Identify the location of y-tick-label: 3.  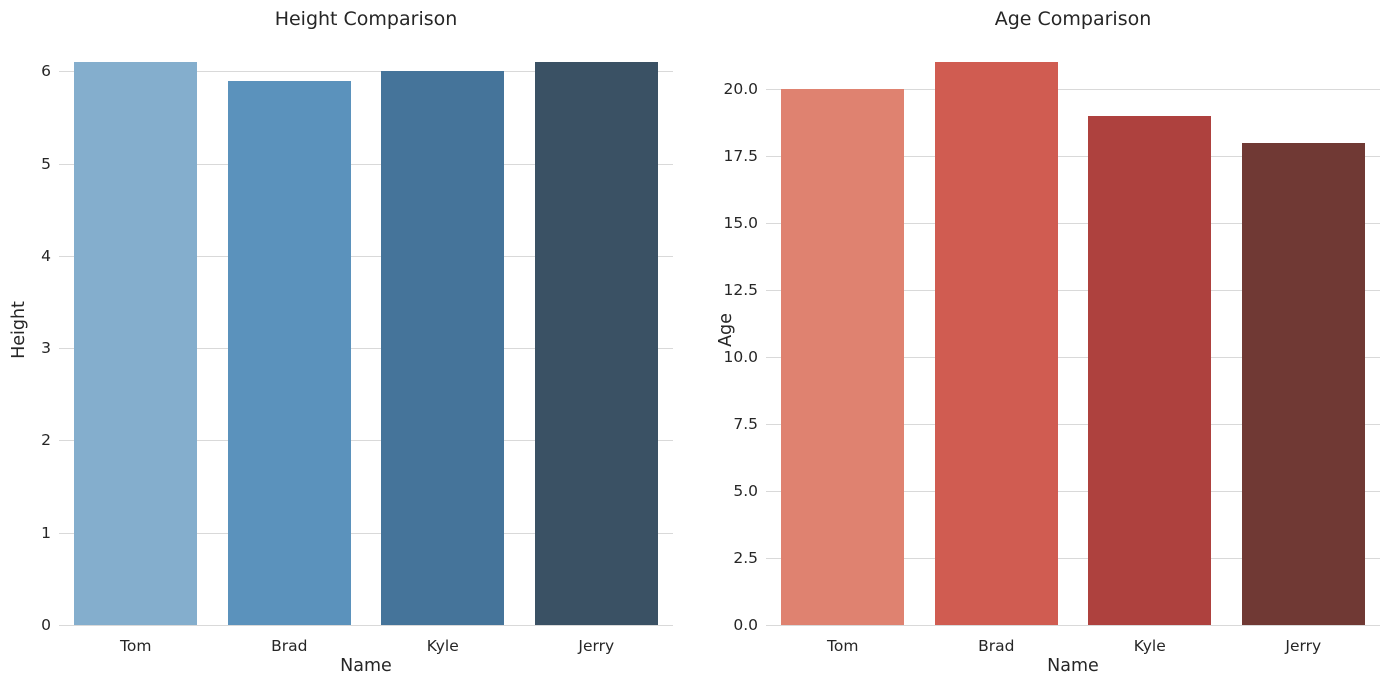
(46, 348).